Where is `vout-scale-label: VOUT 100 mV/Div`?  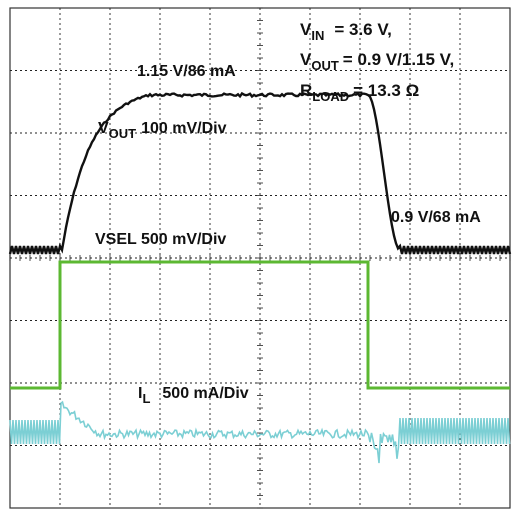 vout-scale-label: VOUT 100 mV/Div is located at coordinates (162, 130).